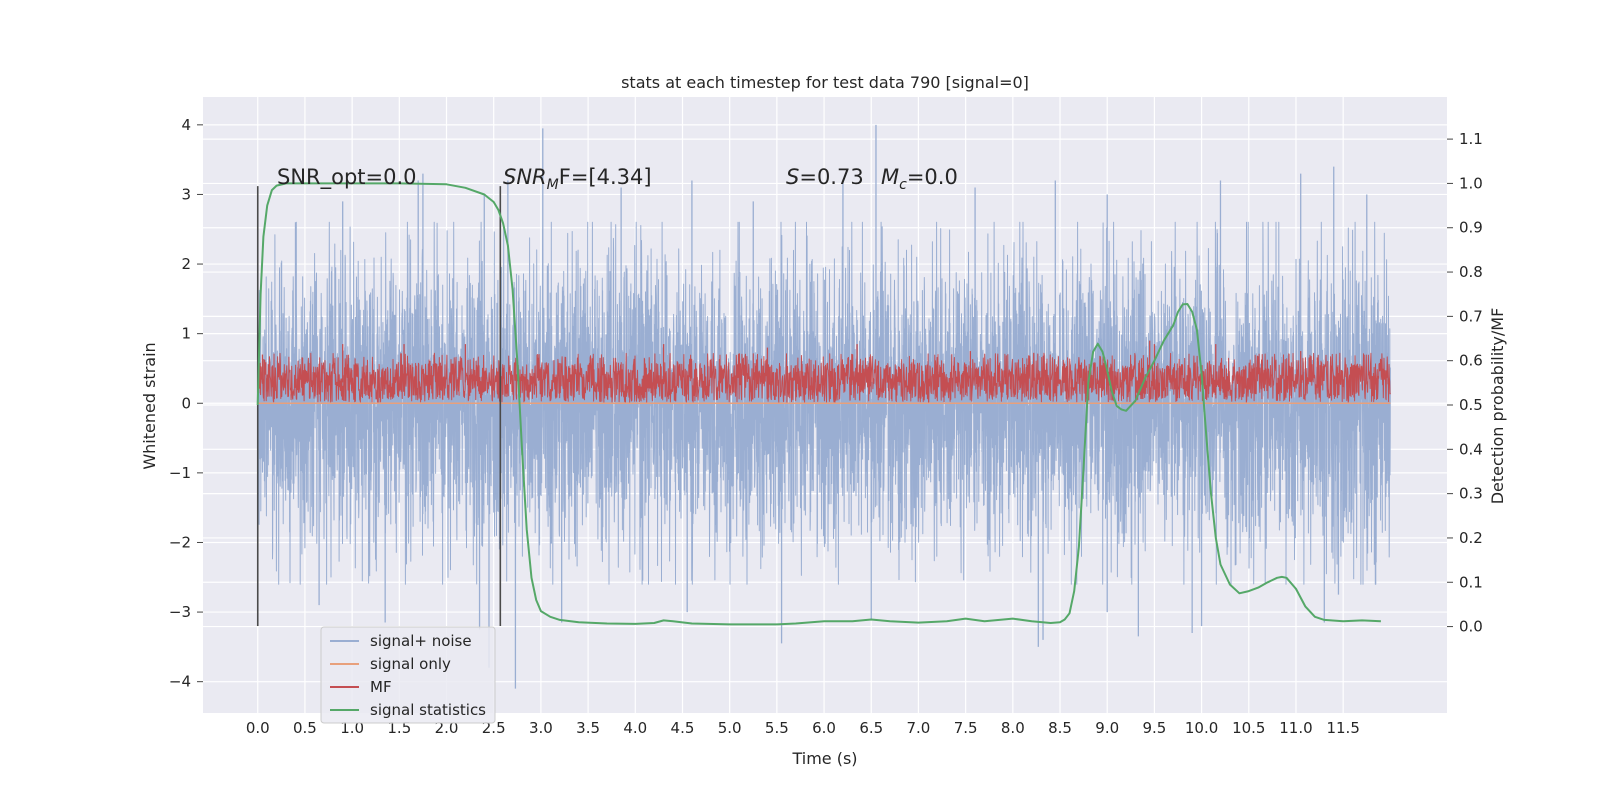 The width and height of the screenshot is (1600, 805). Describe the element at coordinates (1107, 728) in the screenshot. I see `x-tick-label: 9.0` at that location.